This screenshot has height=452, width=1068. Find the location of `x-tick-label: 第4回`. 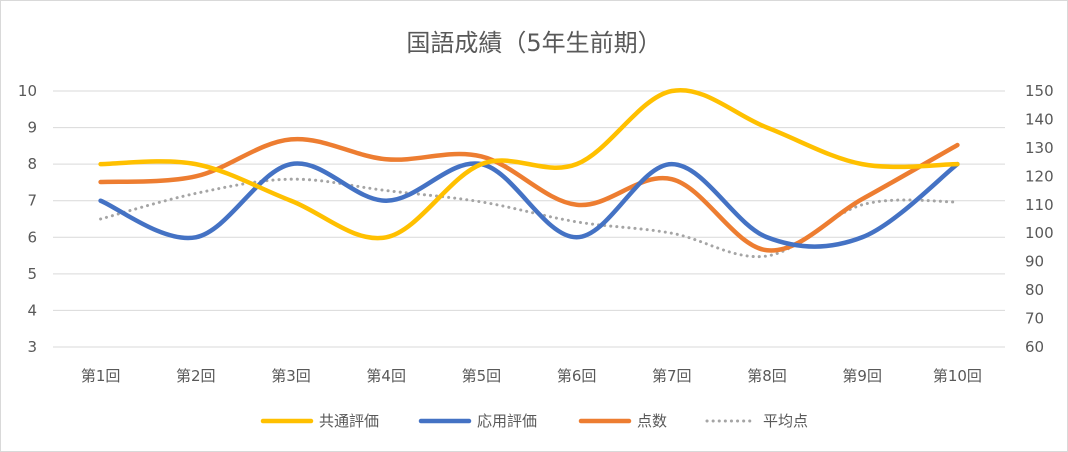

x-tick-label: 第4回 is located at coordinates (386, 376).